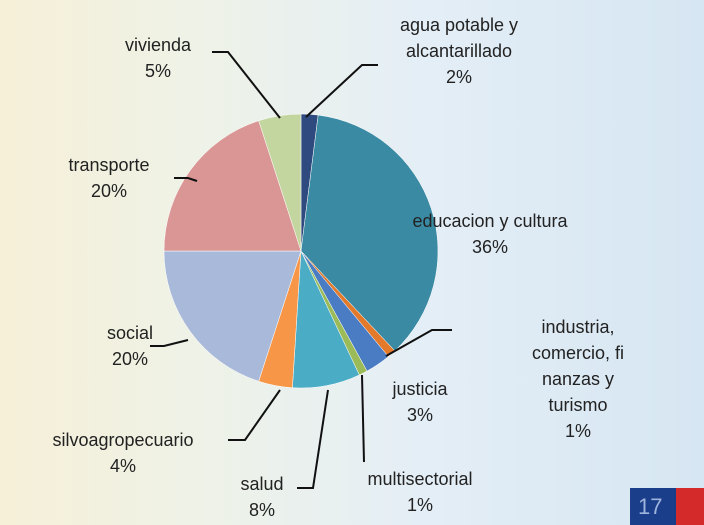  I want to click on slice-percent: 5%, so click(158, 71).